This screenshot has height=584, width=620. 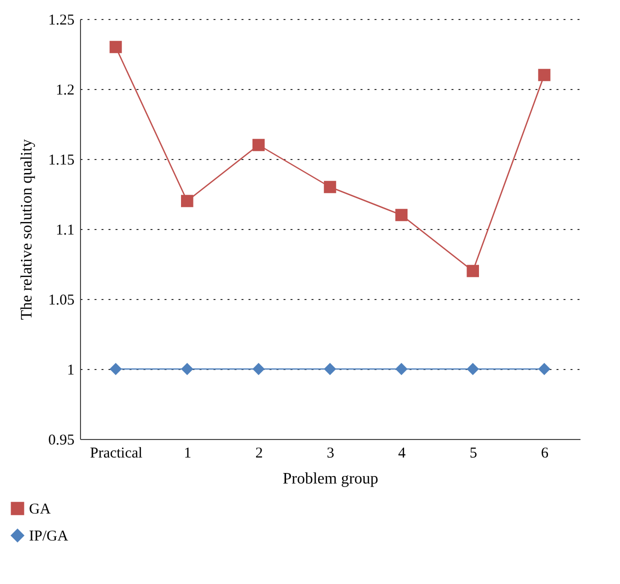 I want to click on y-tick-label: 1.2, so click(x=65, y=90).